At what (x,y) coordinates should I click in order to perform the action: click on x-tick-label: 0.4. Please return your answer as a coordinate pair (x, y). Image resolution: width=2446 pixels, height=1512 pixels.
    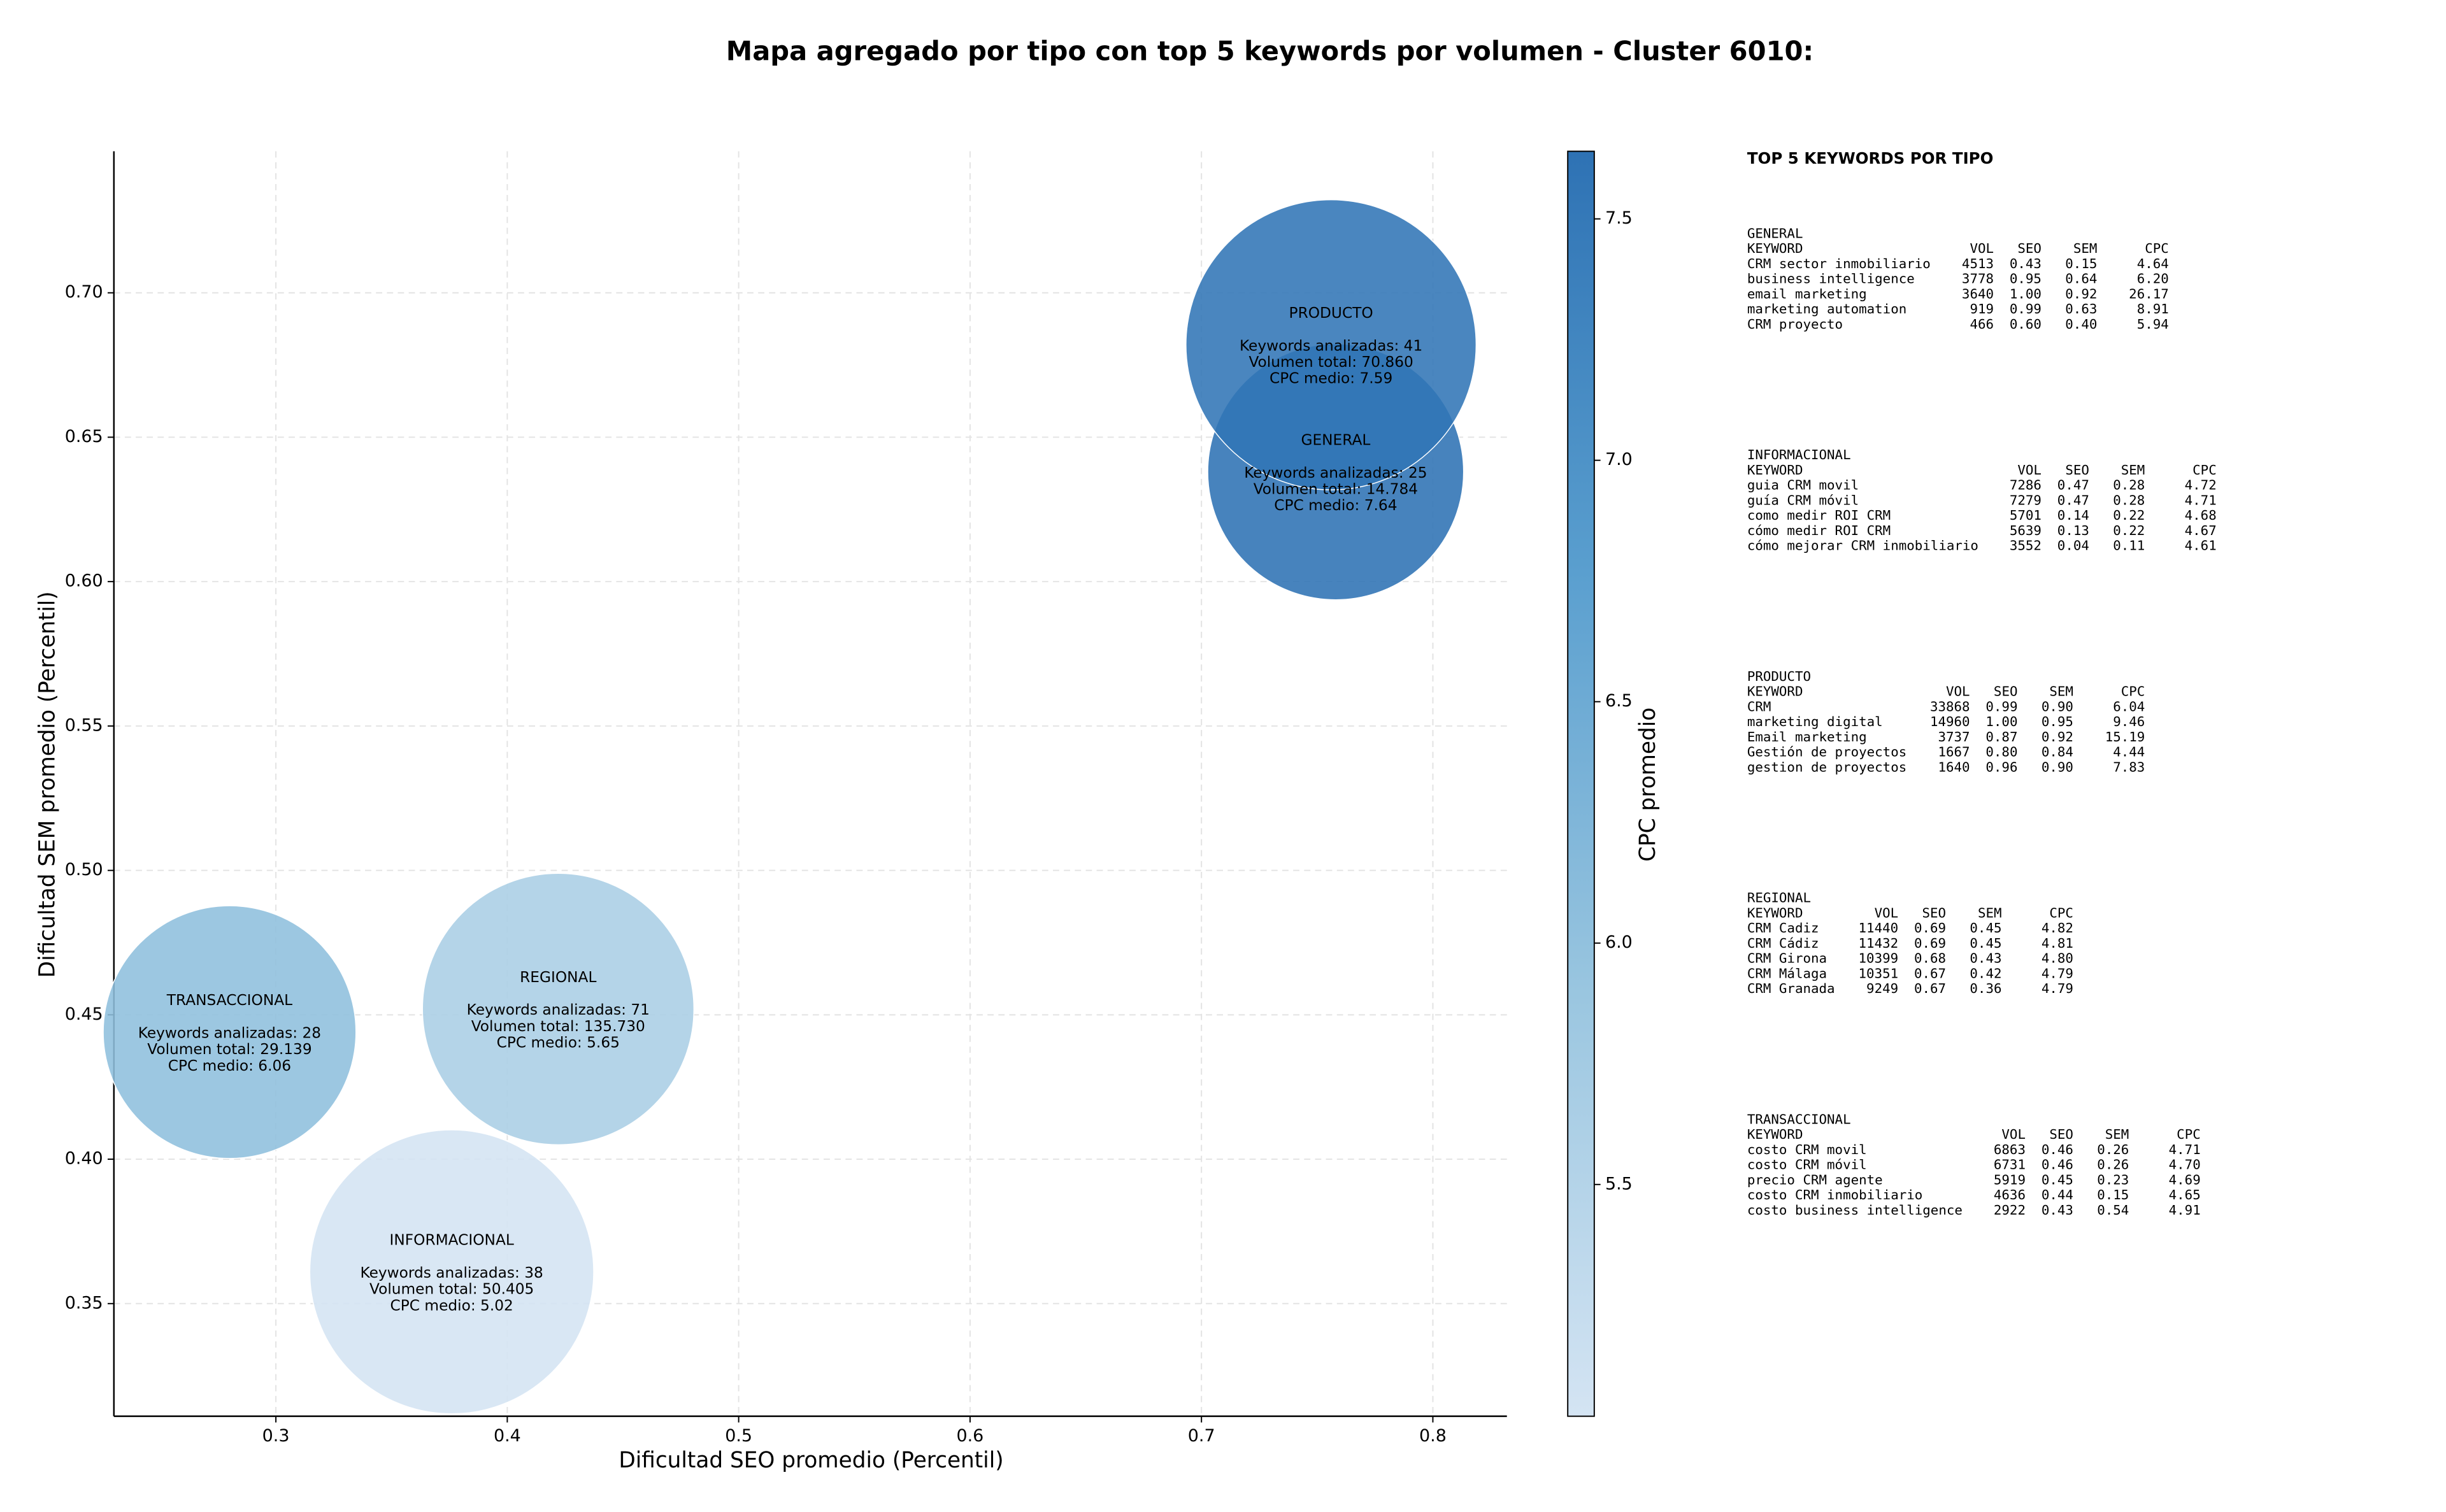
    Looking at the image, I should click on (507, 1436).